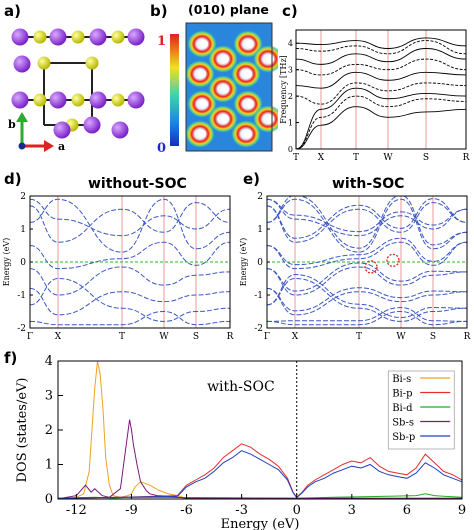 This screenshot has width=474, height=530. I want to click on dos-series-bi-p, so click(260, 471).